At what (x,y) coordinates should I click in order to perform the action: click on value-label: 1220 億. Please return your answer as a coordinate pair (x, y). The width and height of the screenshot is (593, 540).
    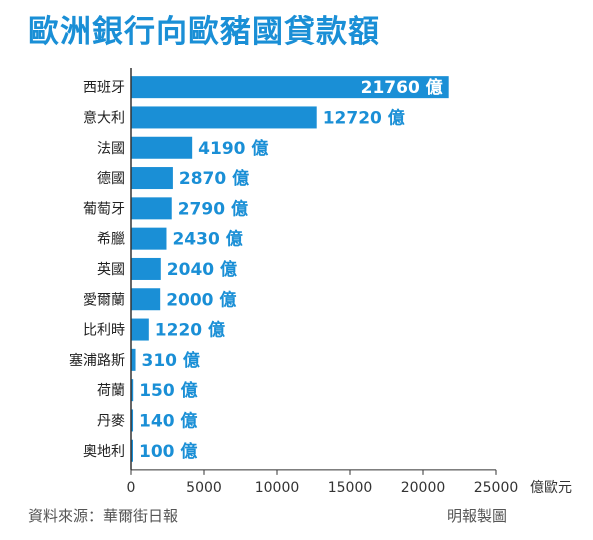
    Looking at the image, I should click on (190, 330).